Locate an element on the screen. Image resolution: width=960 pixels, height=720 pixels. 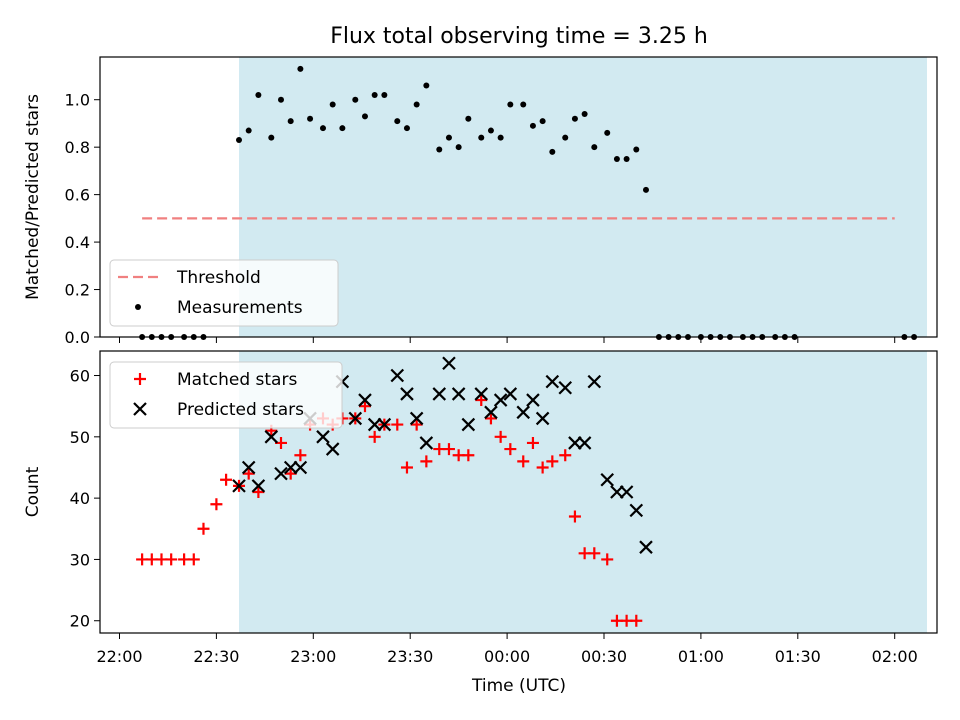
y-tick-label: 0.6 is located at coordinates (77, 195).